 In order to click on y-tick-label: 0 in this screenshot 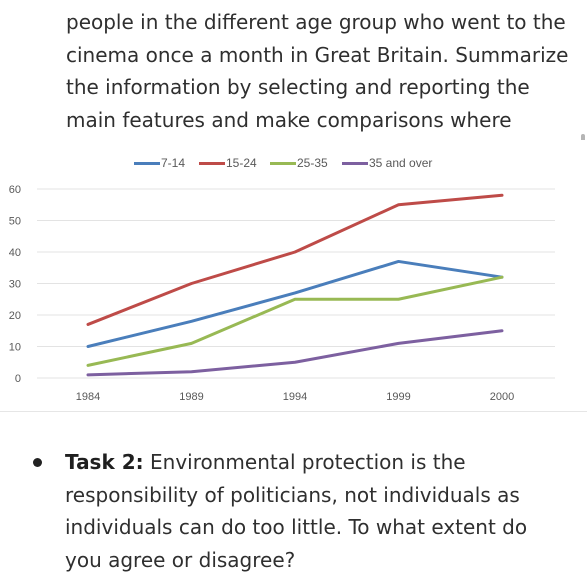, I will do `click(18, 379)`.